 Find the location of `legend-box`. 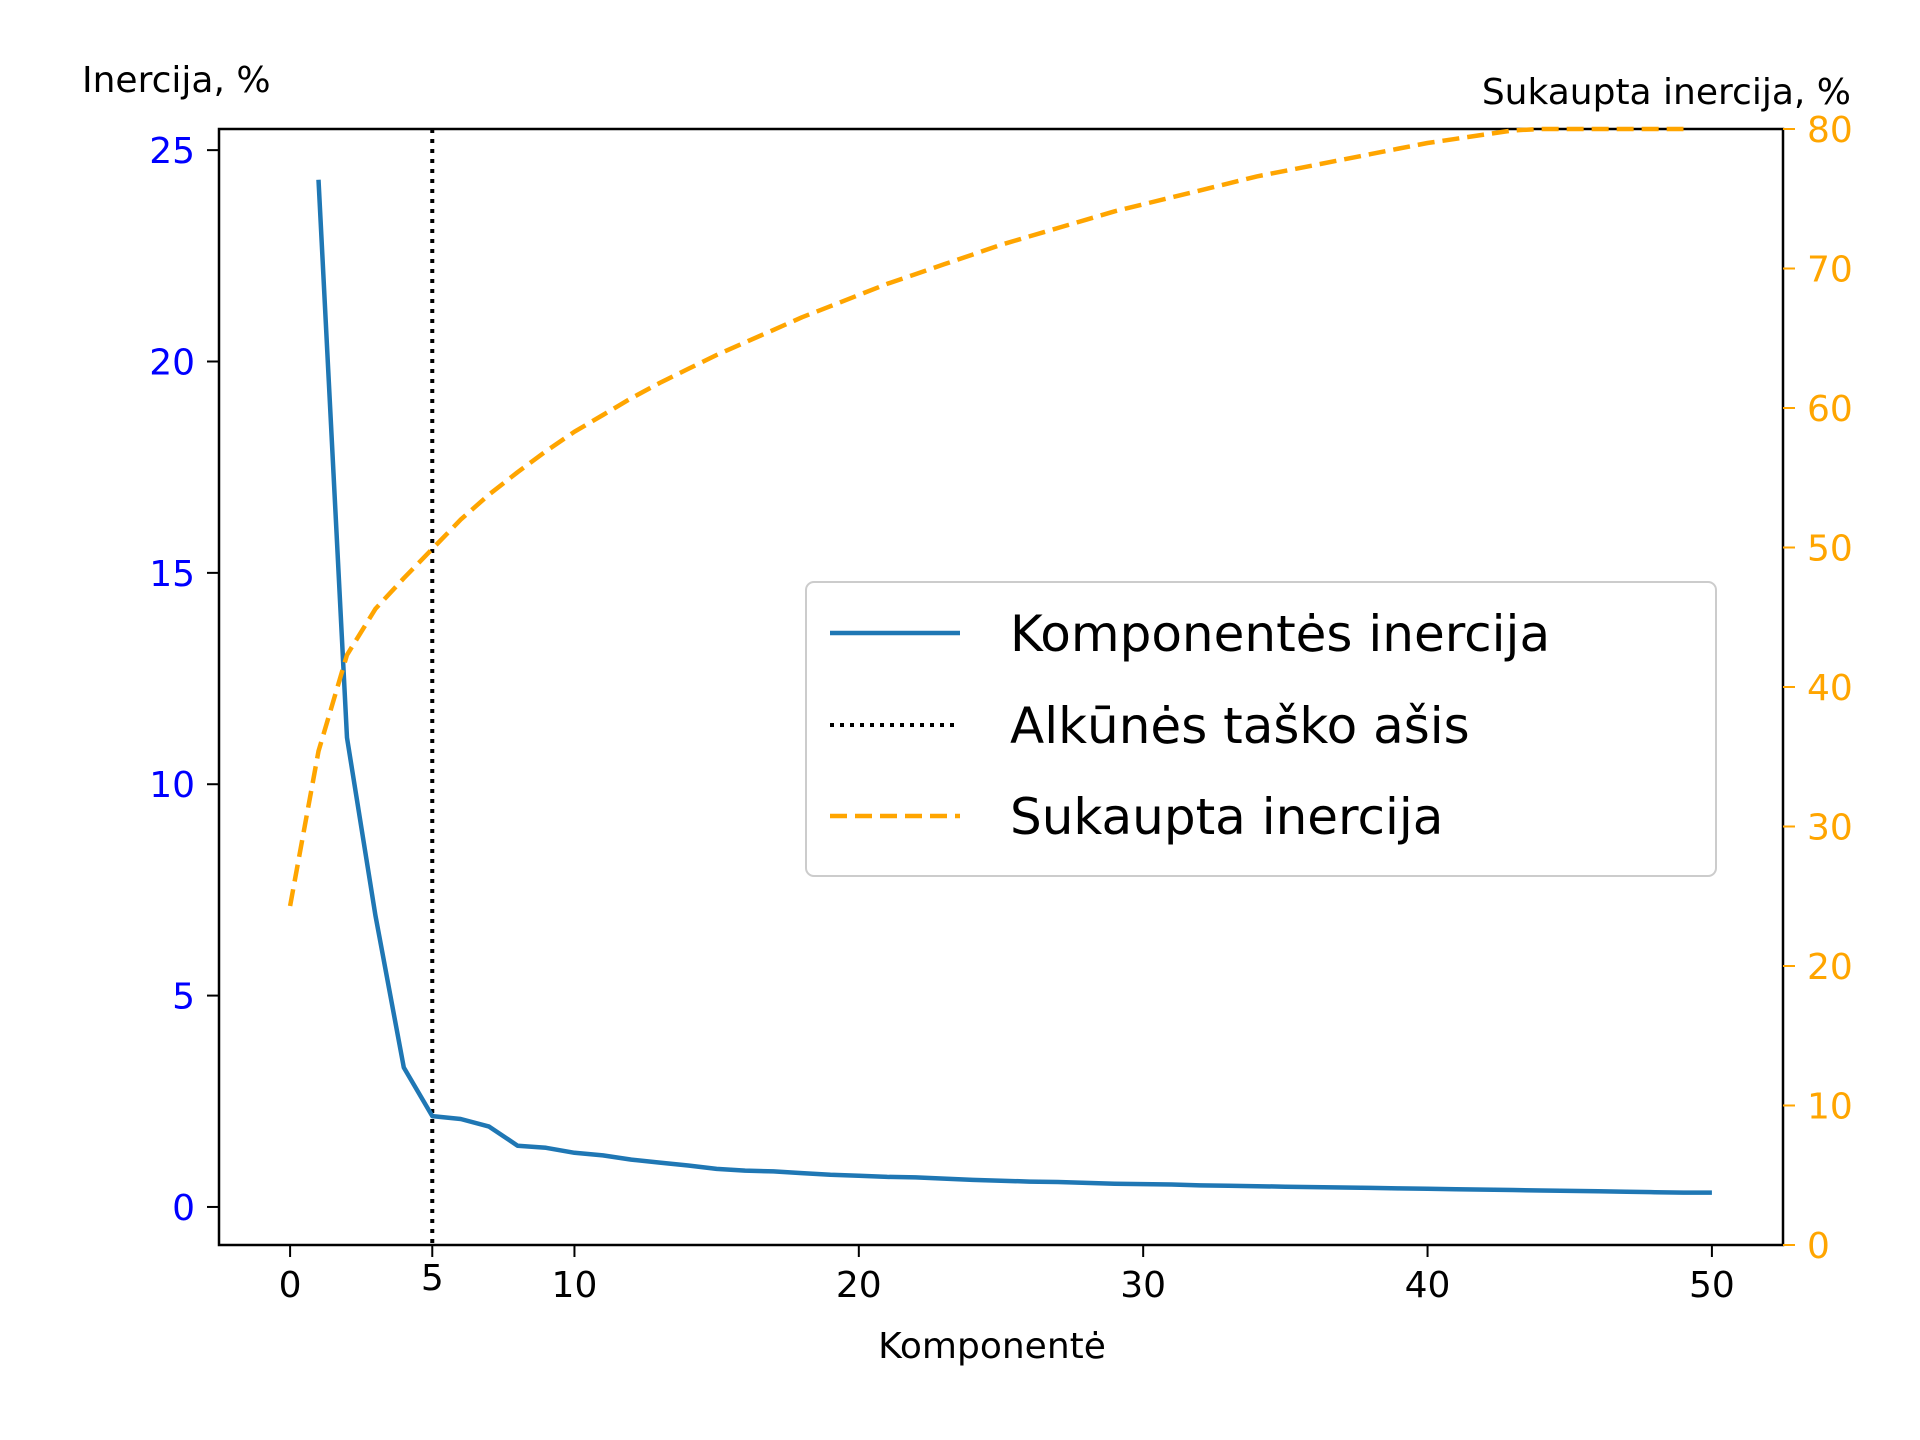

legend-box is located at coordinates (1261, 729).